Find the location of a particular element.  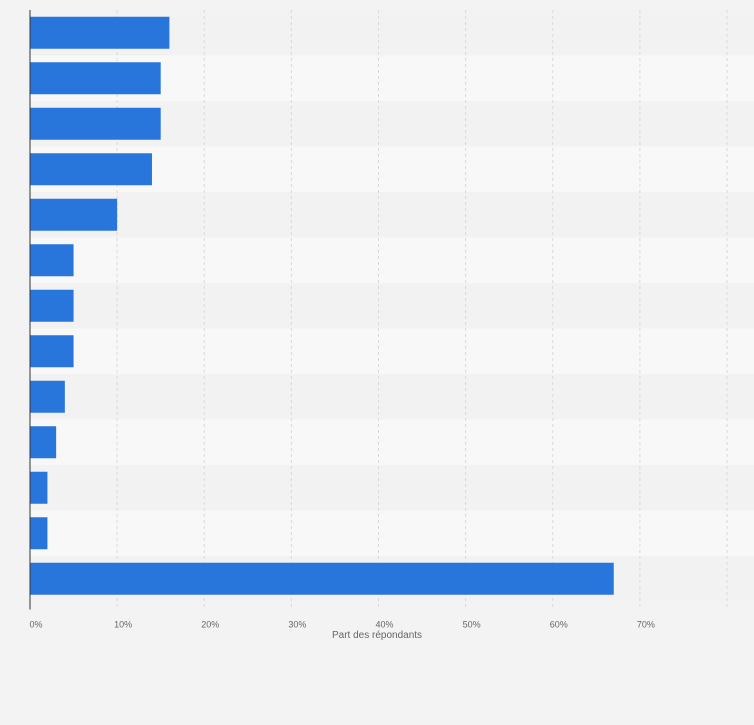

x-tick-label: 10% is located at coordinates (123, 625).